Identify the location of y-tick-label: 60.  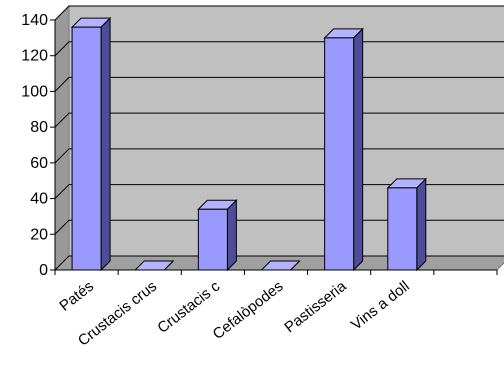
(39, 163).